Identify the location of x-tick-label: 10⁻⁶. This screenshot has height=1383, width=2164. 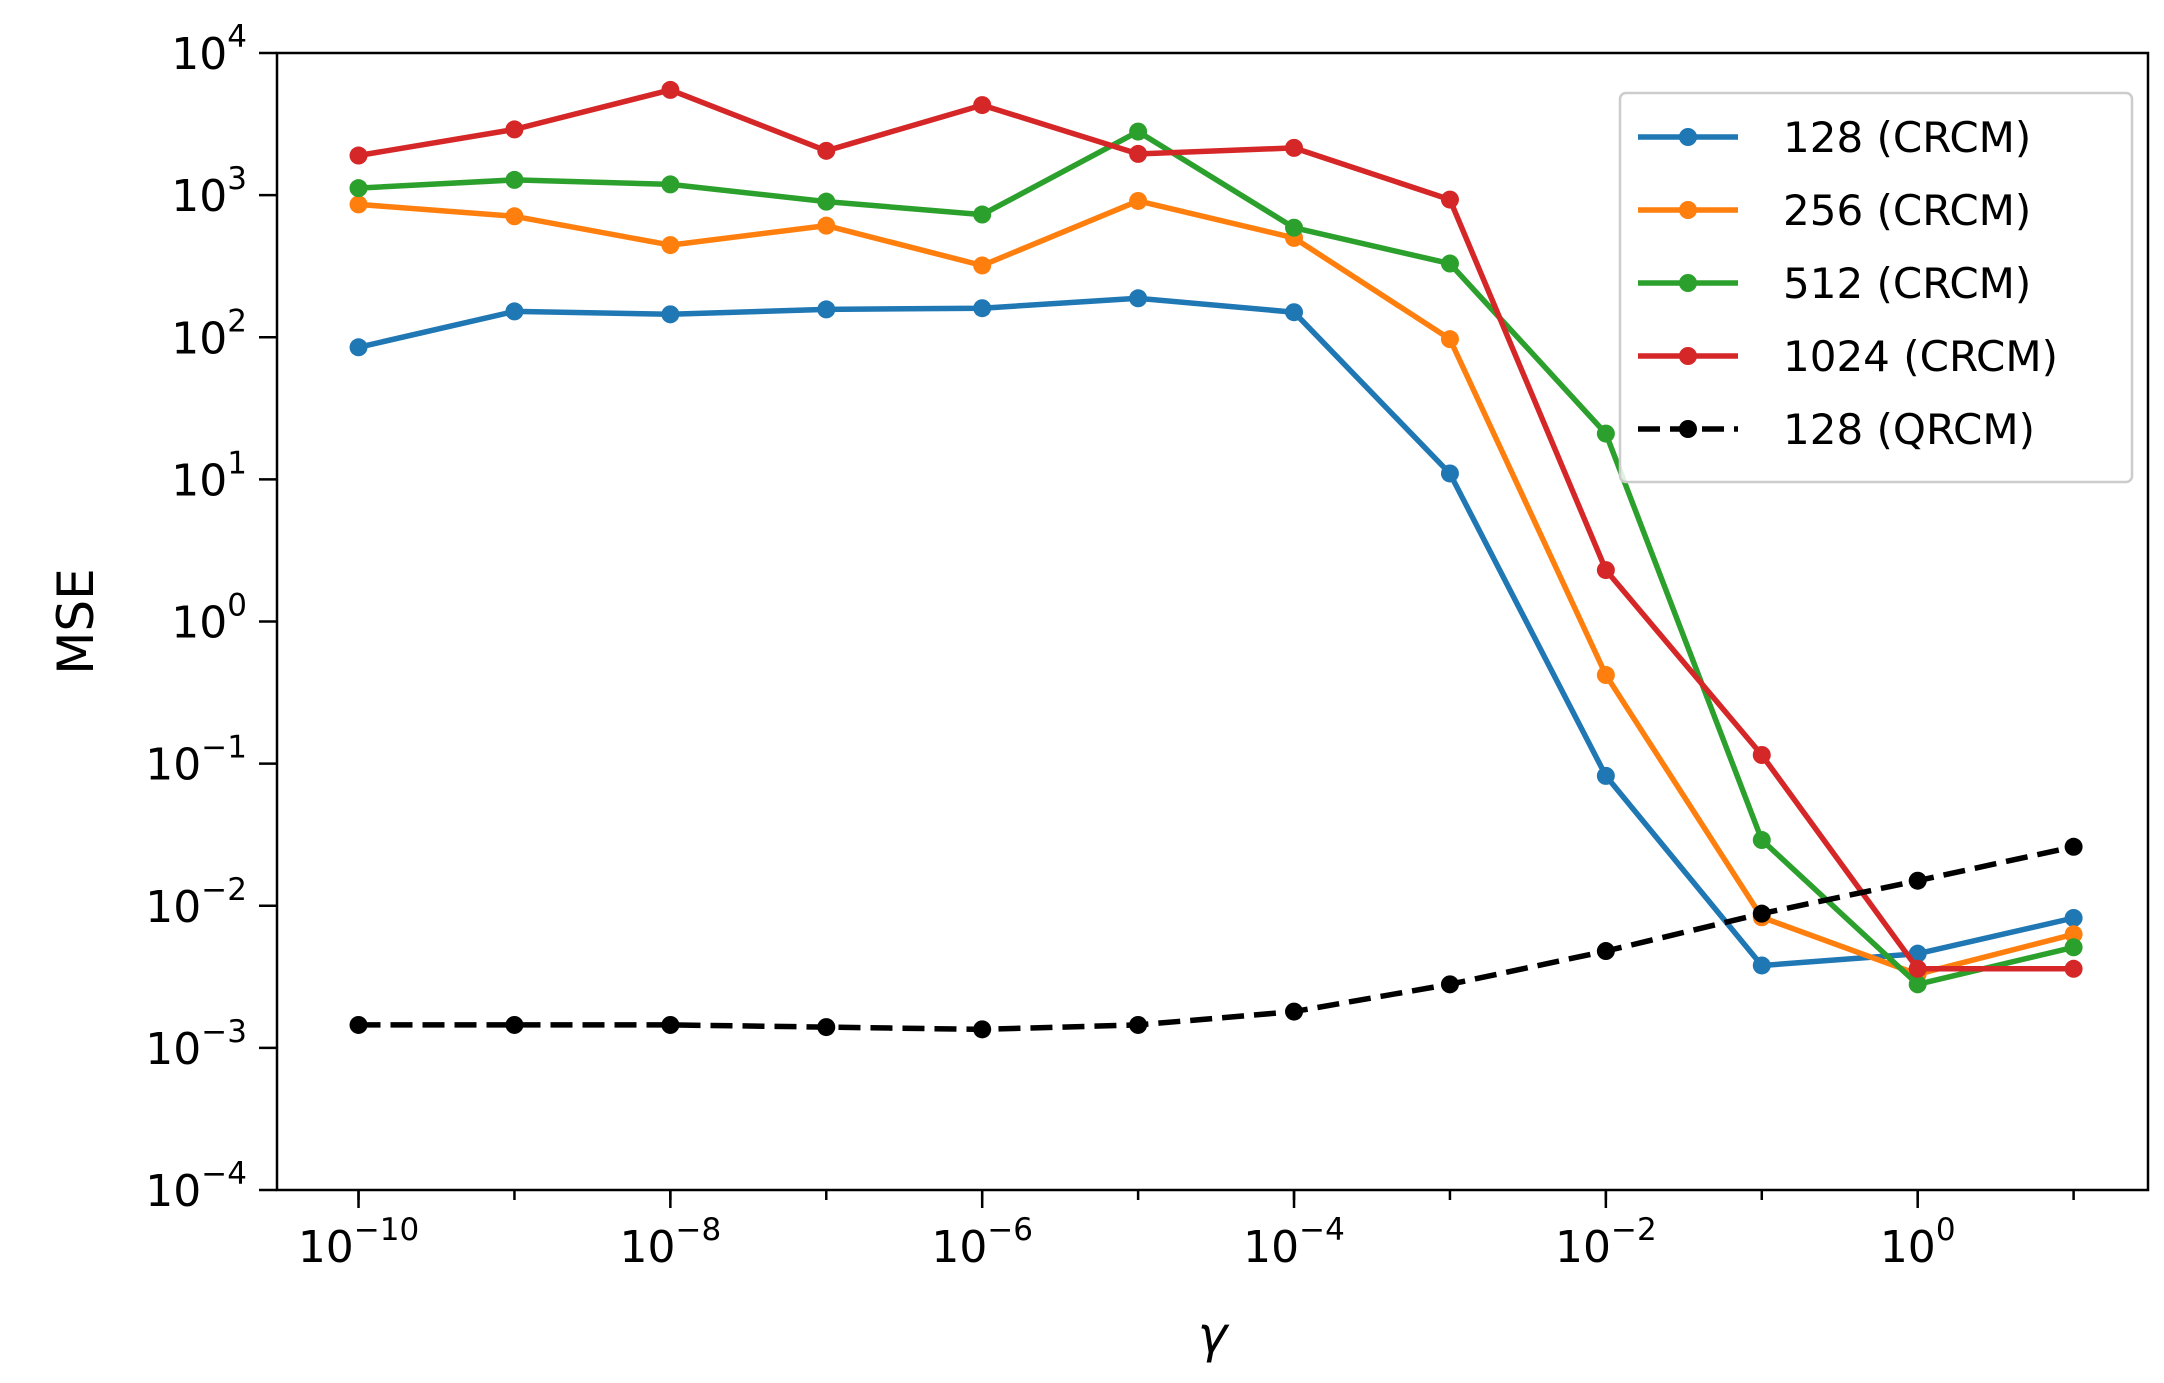
(982, 1242).